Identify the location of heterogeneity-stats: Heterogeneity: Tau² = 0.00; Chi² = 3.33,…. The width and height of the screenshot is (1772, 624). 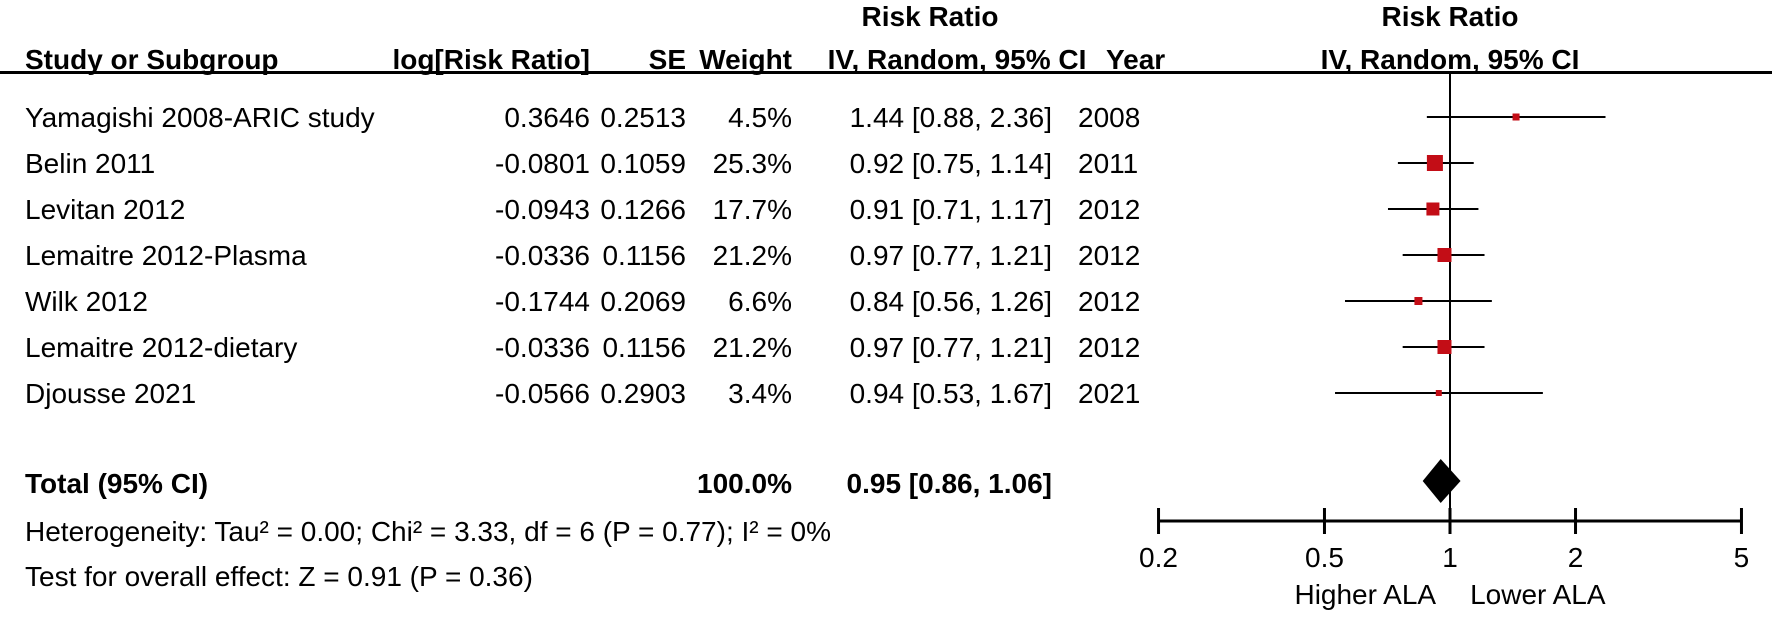
(428, 531).